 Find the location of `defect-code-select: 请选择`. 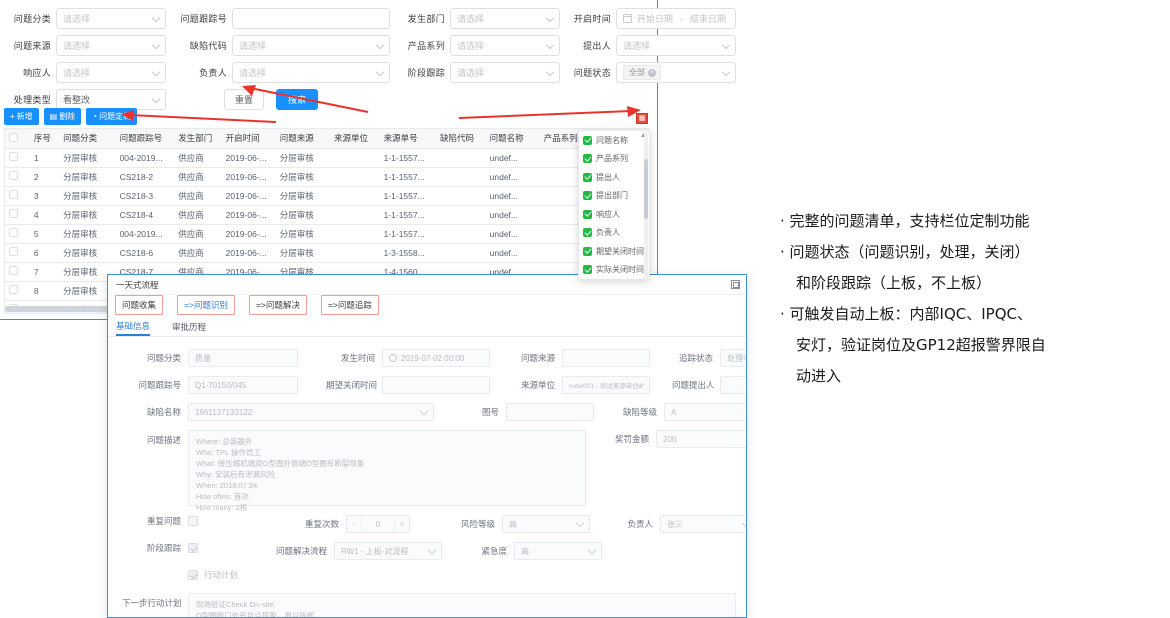

defect-code-select: 请选择 is located at coordinates (311, 45).